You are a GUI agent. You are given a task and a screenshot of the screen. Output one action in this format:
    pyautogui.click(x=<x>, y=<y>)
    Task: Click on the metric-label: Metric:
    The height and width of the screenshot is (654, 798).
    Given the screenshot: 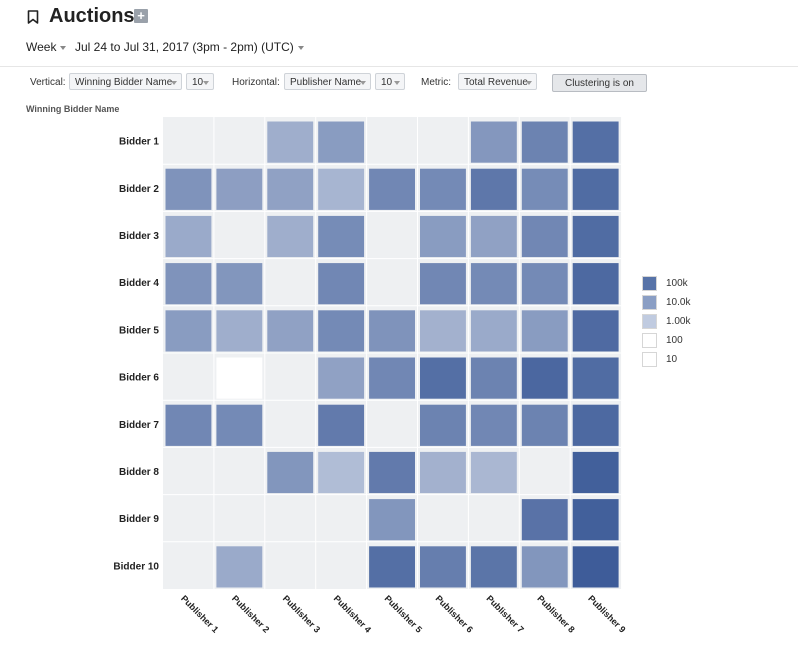 What is the action you would take?
    pyautogui.click(x=436, y=82)
    